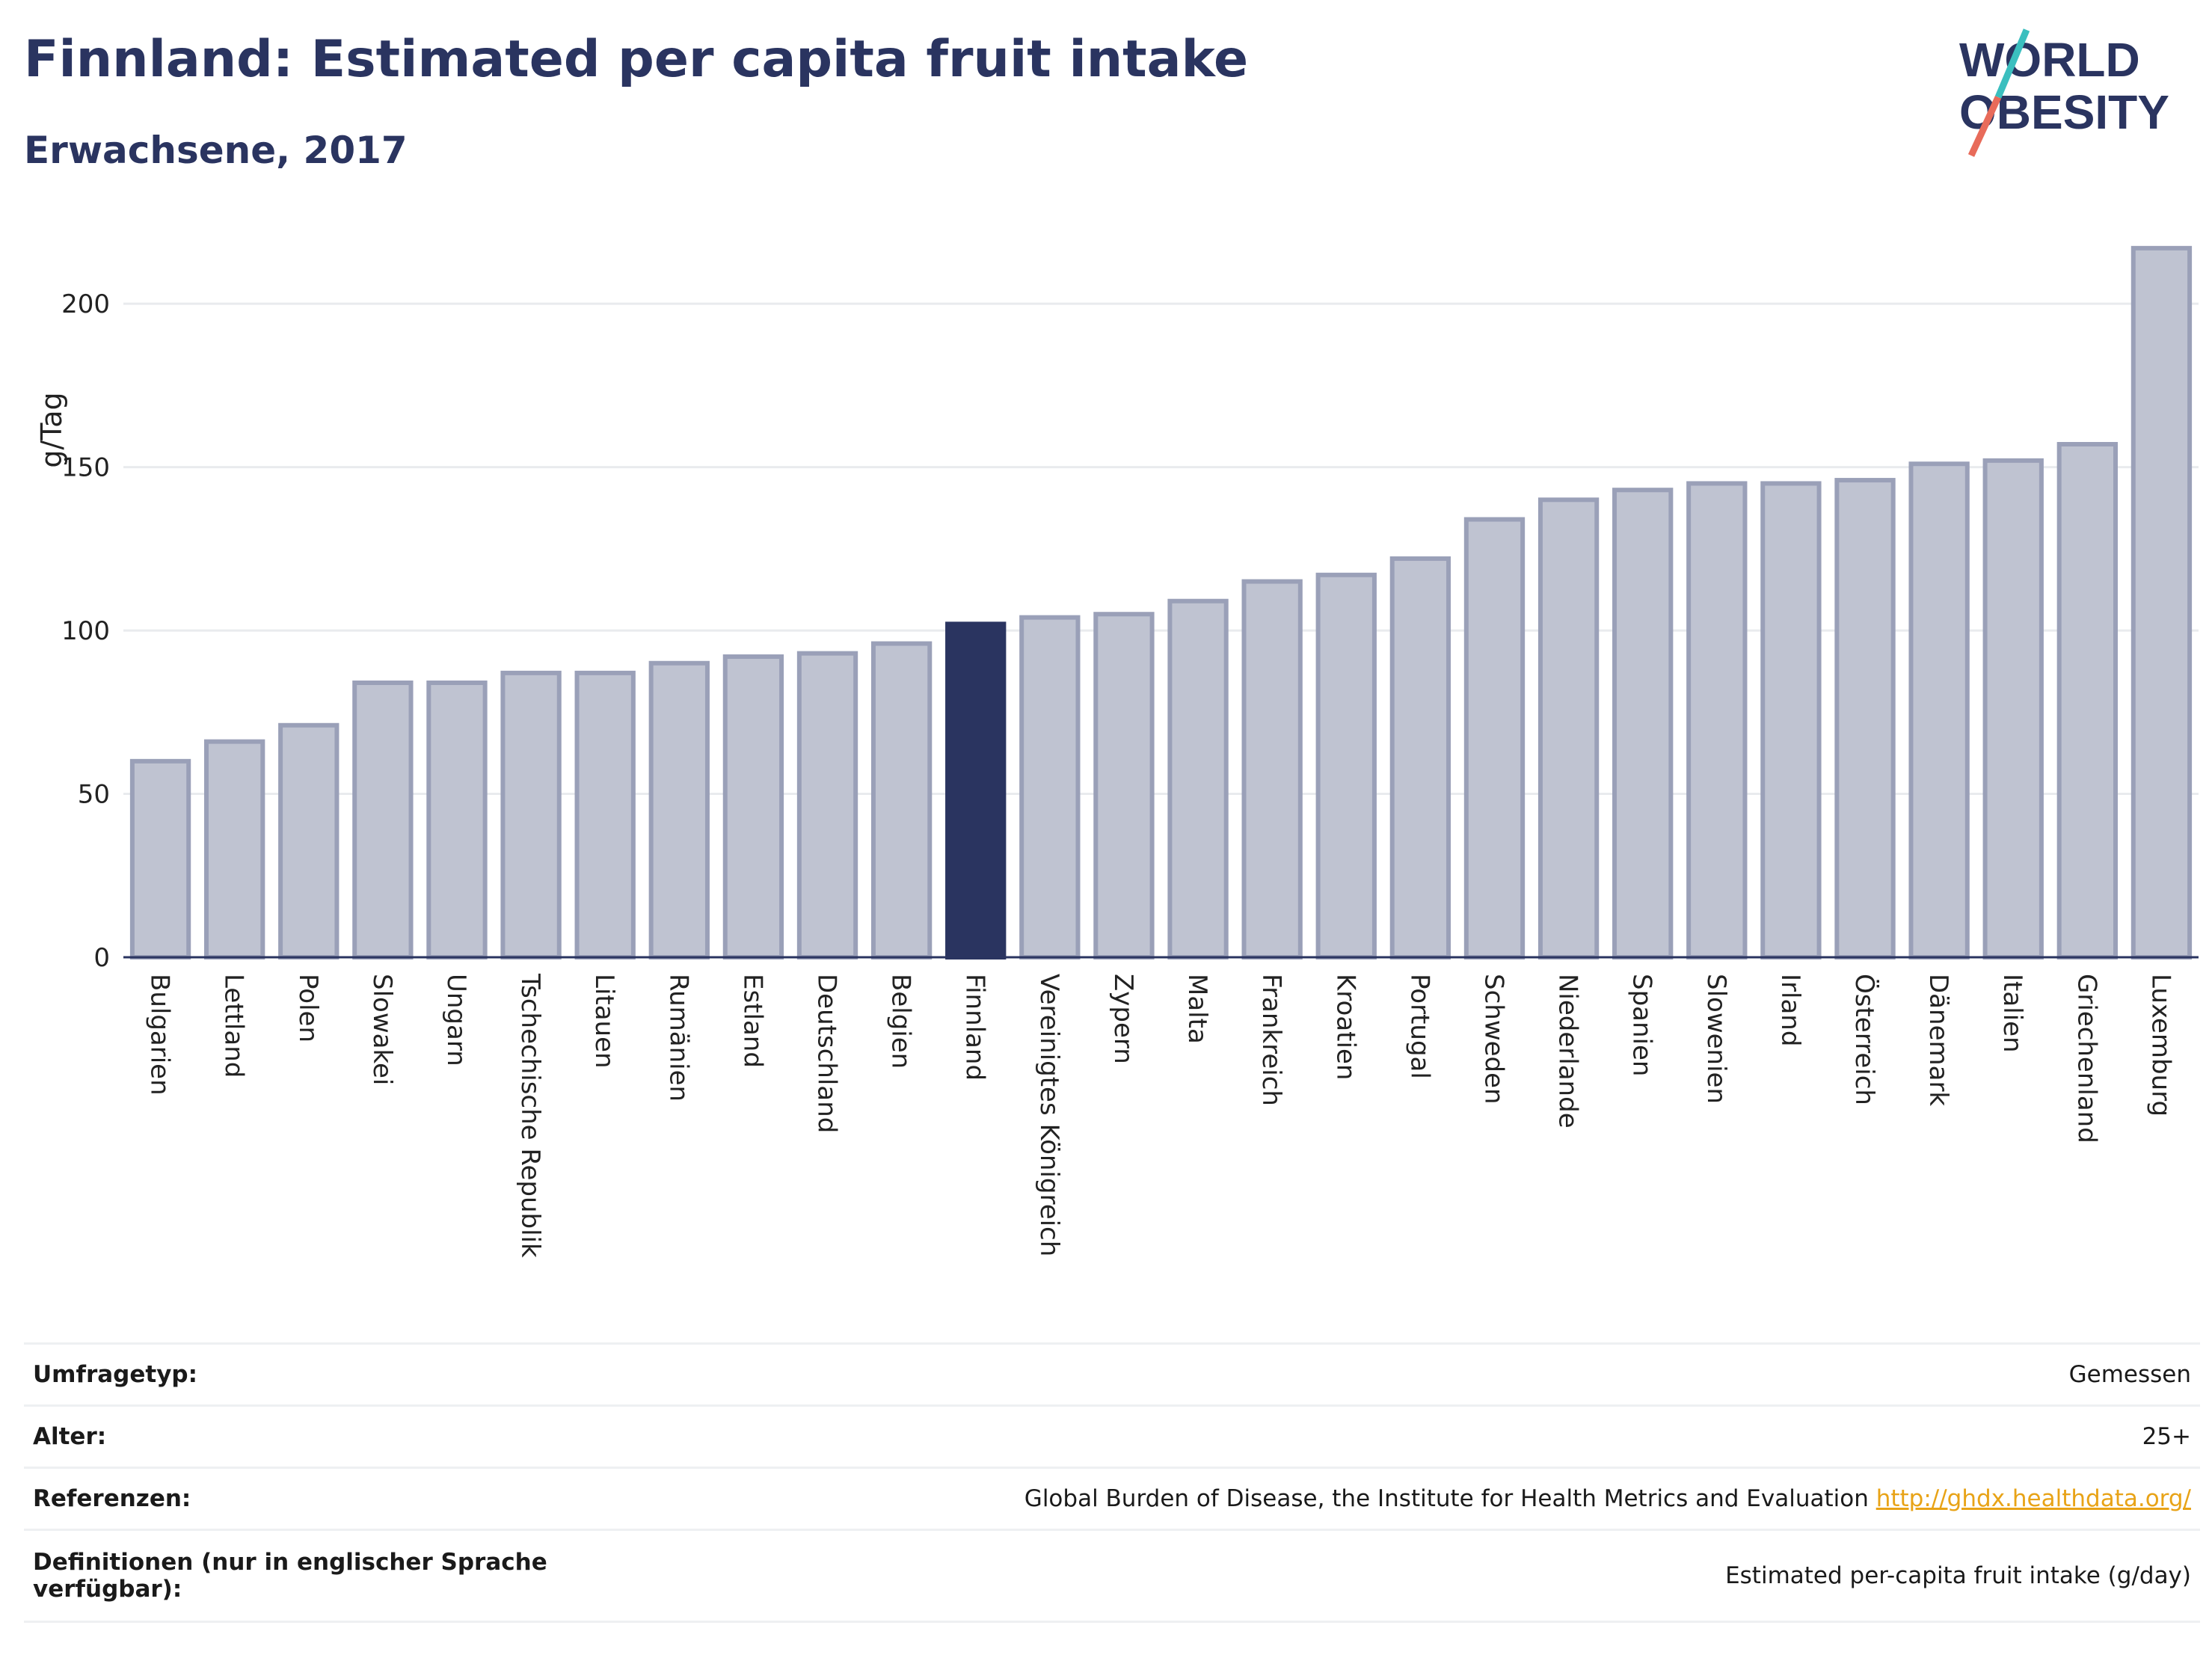 This screenshot has height=1655, width=2212. Describe the element at coordinates (1345, 1027) in the screenshot. I see `x-tick-label: Kroatien` at that location.